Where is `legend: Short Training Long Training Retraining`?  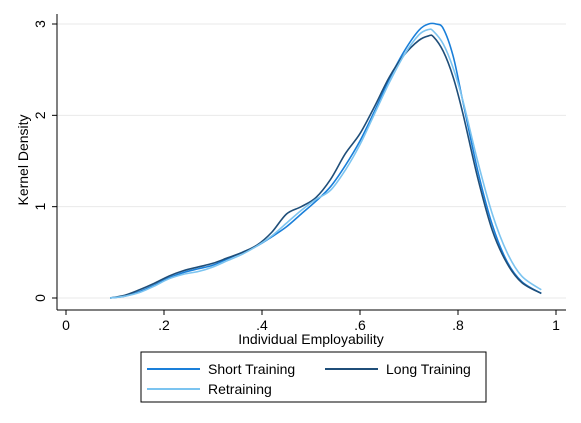 legend: Short Training Long Training Retraining is located at coordinates (313, 377).